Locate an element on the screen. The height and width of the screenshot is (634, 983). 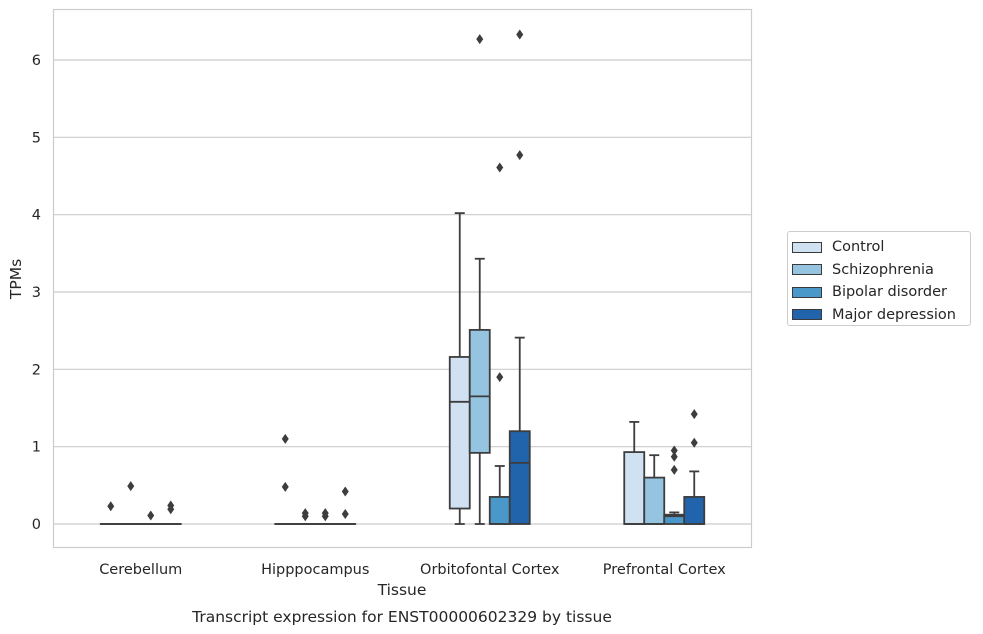
y-tick-label: 6 is located at coordinates (36, 61).